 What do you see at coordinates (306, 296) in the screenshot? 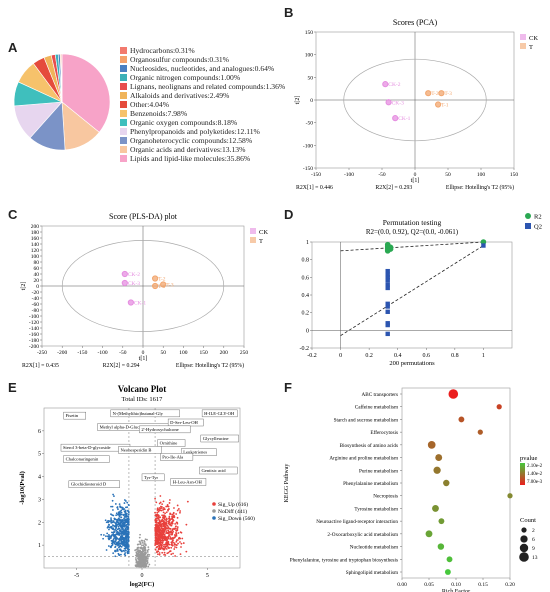
I see `y-tick-label: 0.4` at bounding box center [306, 296].